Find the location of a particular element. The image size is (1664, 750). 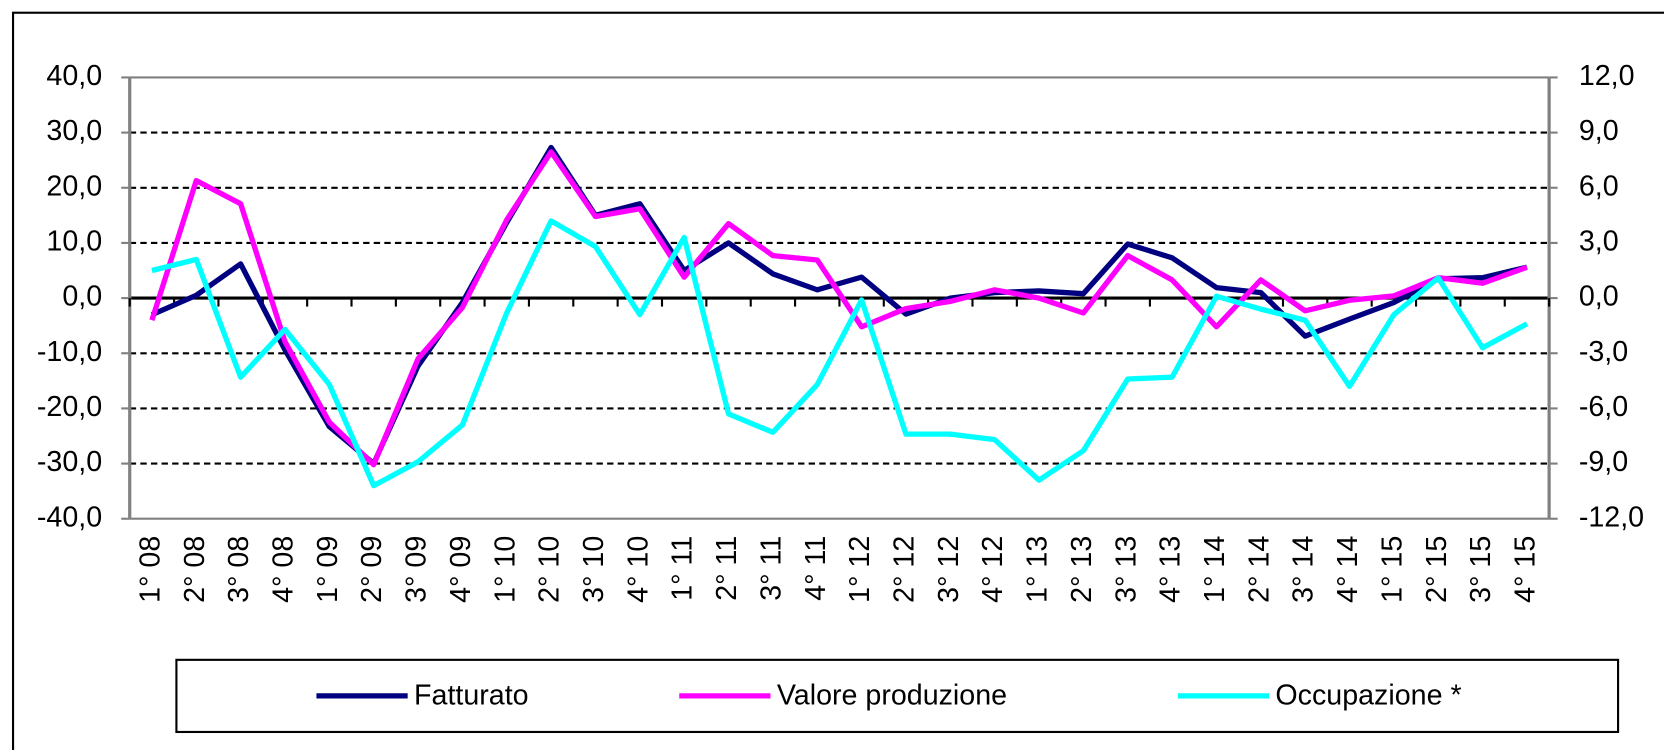

x-tick-label: 1° 10 is located at coordinates (505, 569).